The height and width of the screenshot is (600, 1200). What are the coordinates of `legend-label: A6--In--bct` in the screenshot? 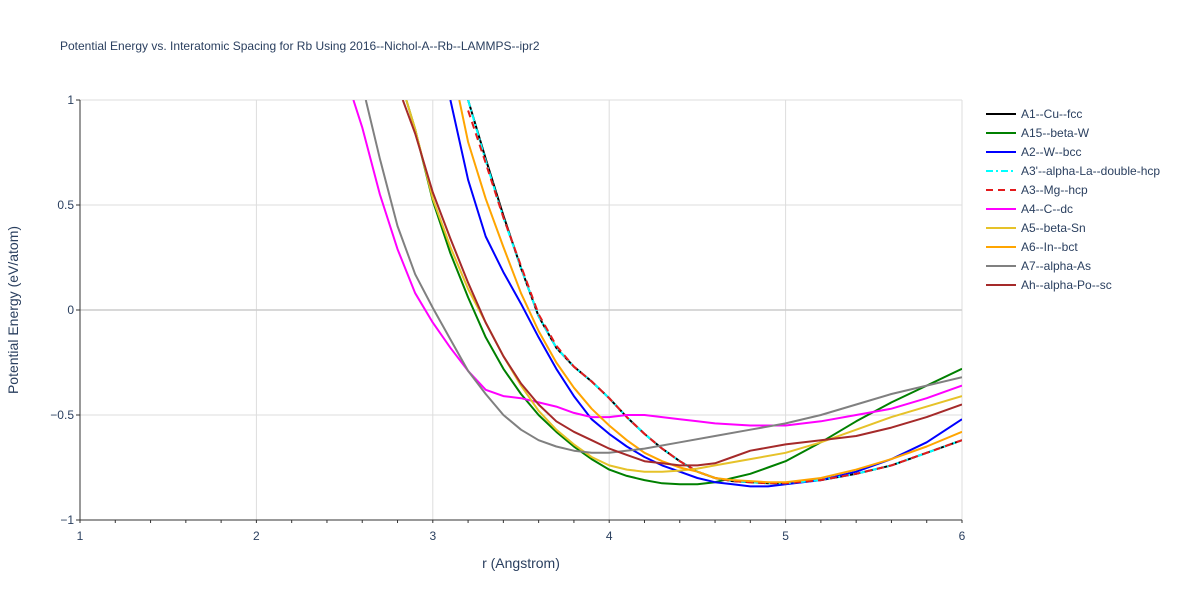 It's located at (1049, 247).